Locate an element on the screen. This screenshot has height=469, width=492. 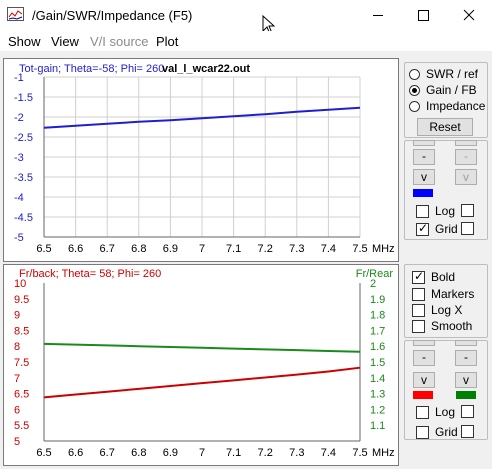
maximize-icon is located at coordinates (423, 15).